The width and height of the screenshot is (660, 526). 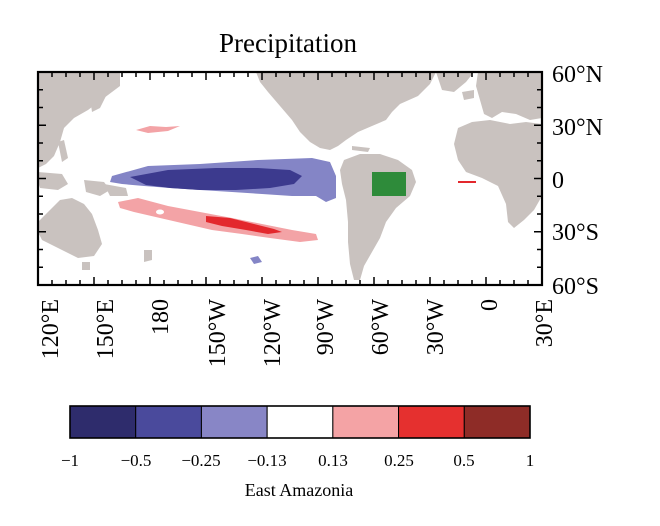 What do you see at coordinates (273, 333) in the screenshot?
I see `lon-label-120w: 120°W` at bounding box center [273, 333].